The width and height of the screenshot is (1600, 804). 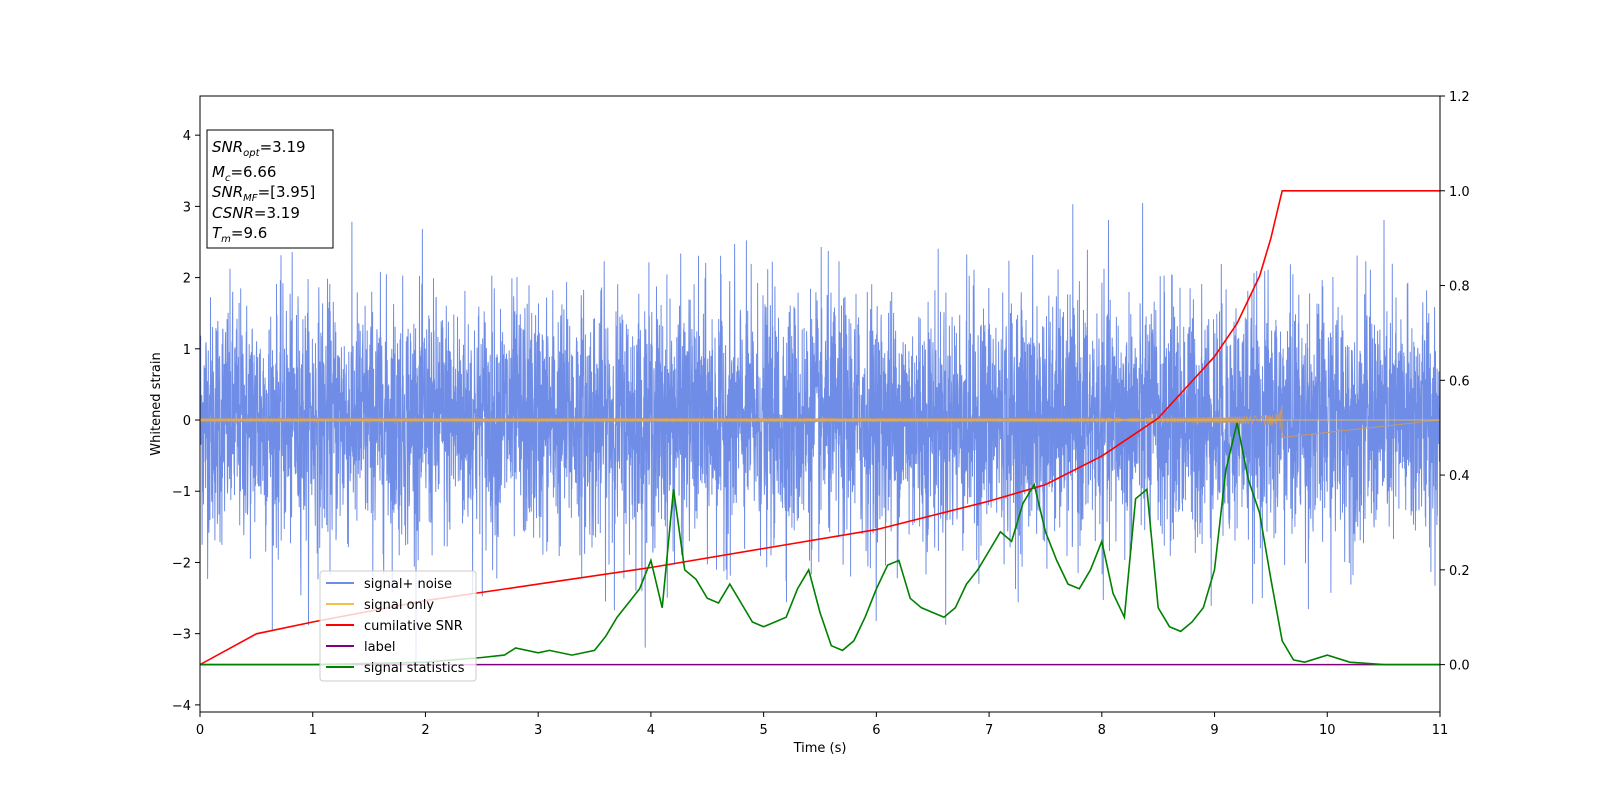 I want to click on legend-label-signal: signal only, so click(x=399, y=605).